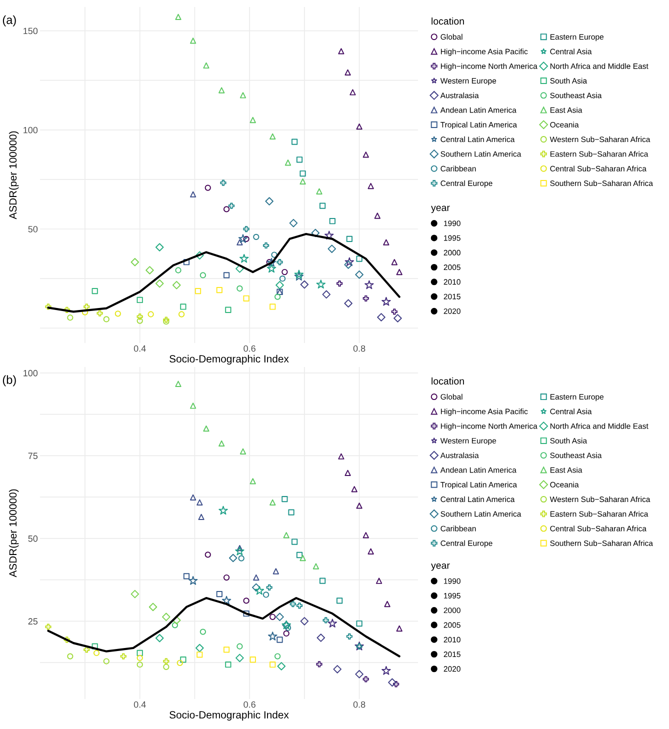 The width and height of the screenshot is (669, 729). What do you see at coordinates (33, 621) in the screenshot?
I see `y-tick-label: 25` at bounding box center [33, 621].